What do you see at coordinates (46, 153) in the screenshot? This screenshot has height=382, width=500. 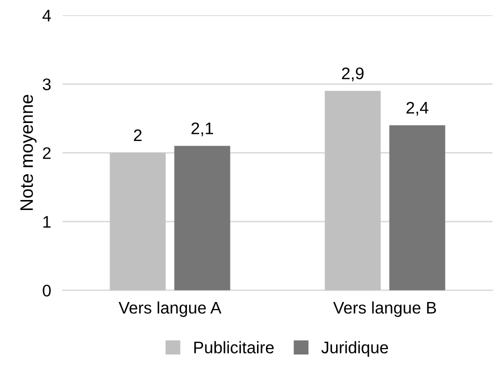 I see `y-tick-label: 2` at bounding box center [46, 153].